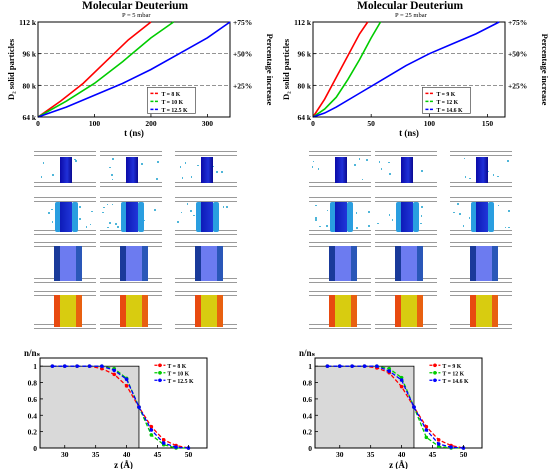 The width and height of the screenshot is (550, 469). I want to click on y-tick-label: 0.4, so click(33, 415).